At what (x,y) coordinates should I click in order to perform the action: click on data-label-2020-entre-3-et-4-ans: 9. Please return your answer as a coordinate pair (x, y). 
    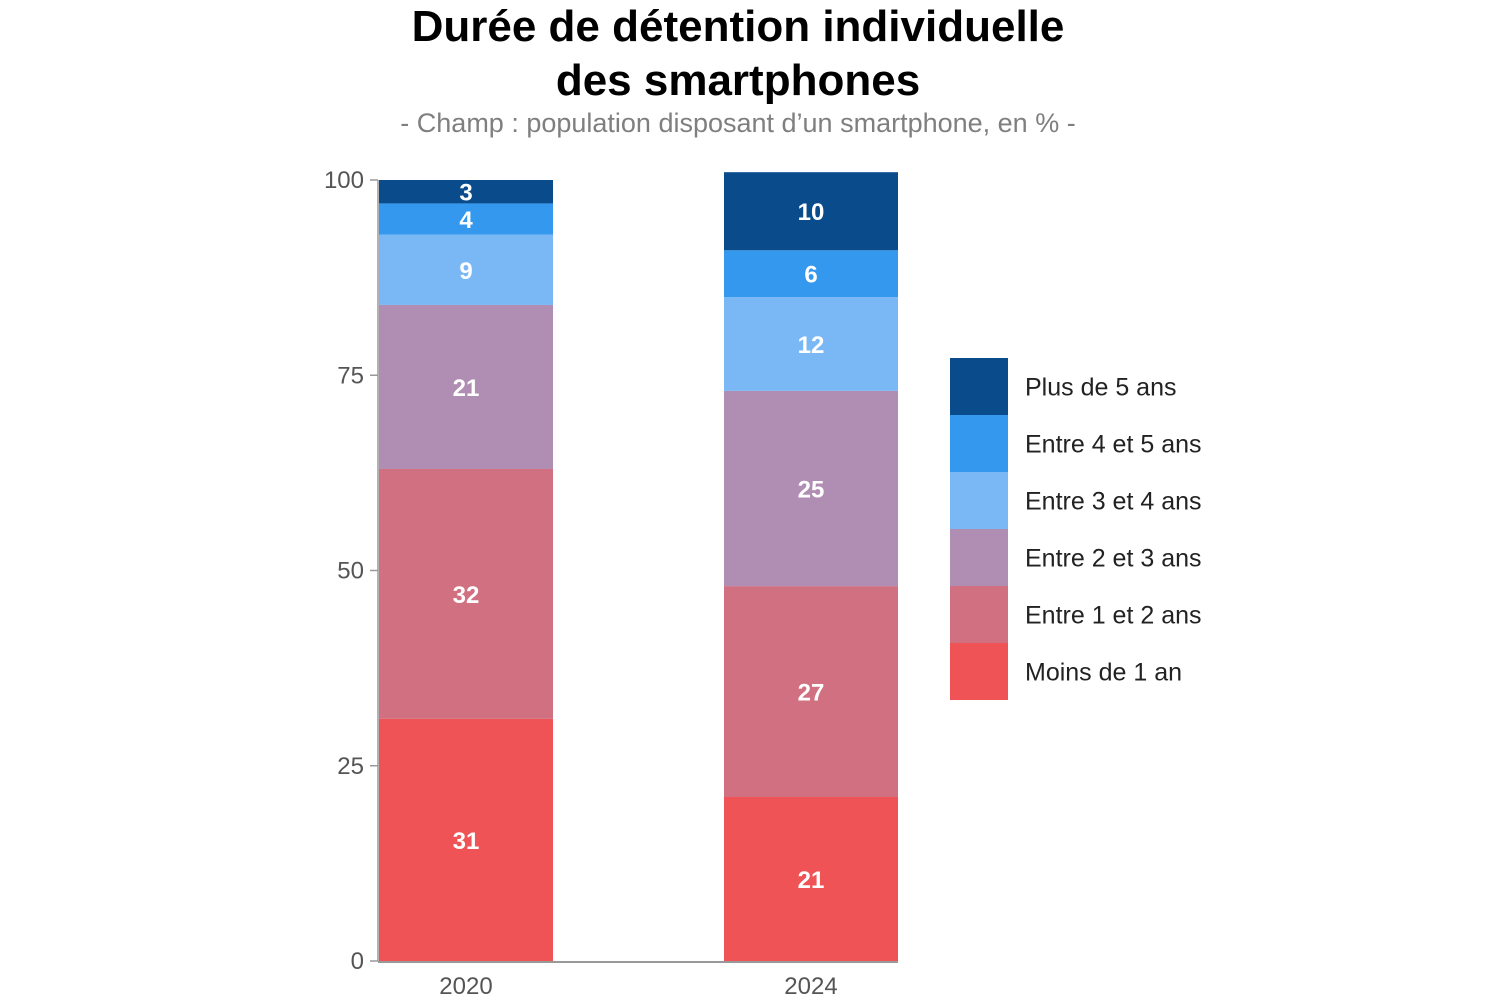
    Looking at the image, I should click on (465, 271).